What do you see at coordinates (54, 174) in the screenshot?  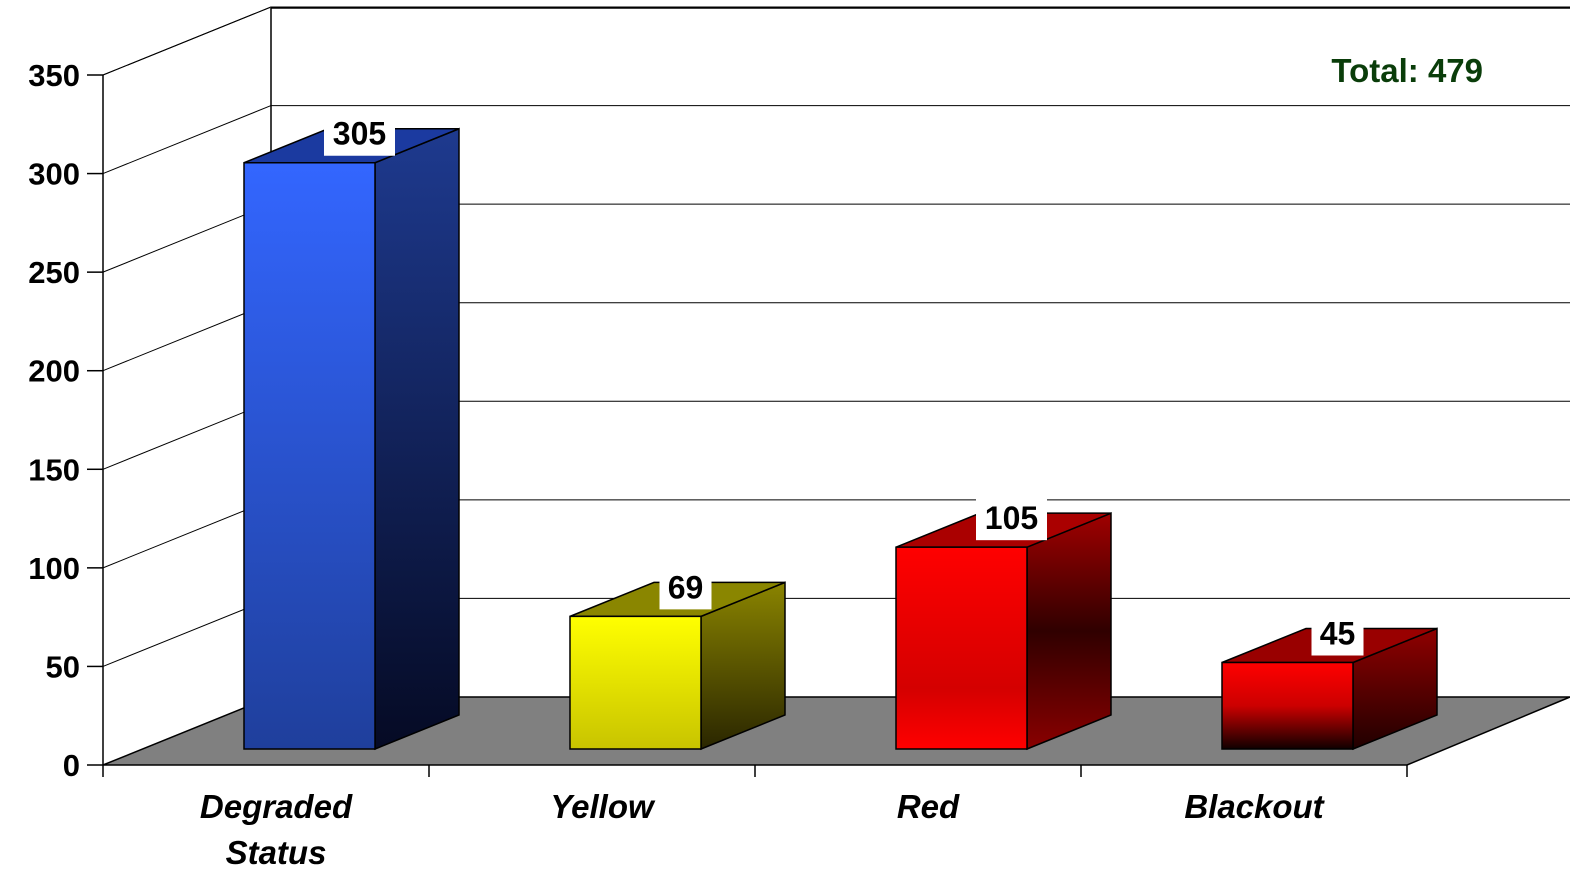 I see `y-tick-label-300: 300` at bounding box center [54, 174].